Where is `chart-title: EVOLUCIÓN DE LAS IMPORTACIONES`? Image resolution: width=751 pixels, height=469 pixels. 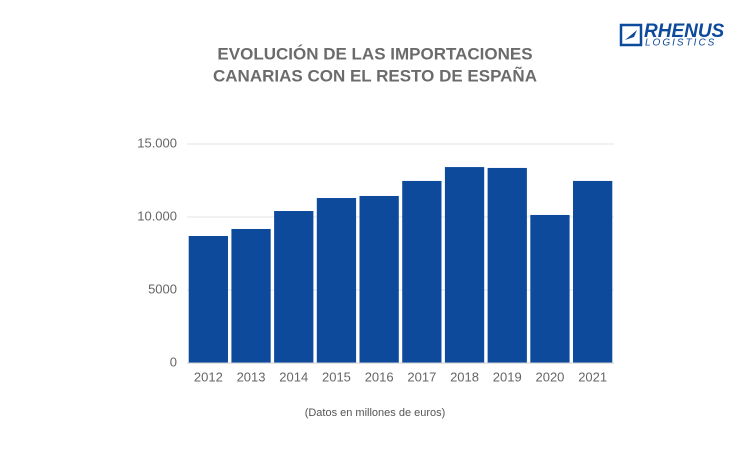 chart-title: EVOLUCIÓN DE LAS IMPORTACIONES is located at coordinates (374, 53).